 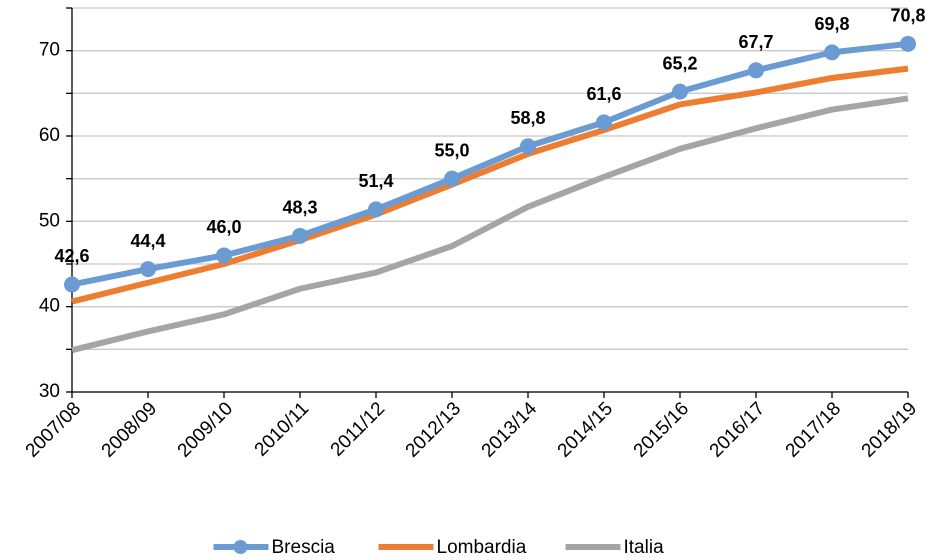 I want to click on x-tick-label: 2013/14, so click(x=510, y=430).